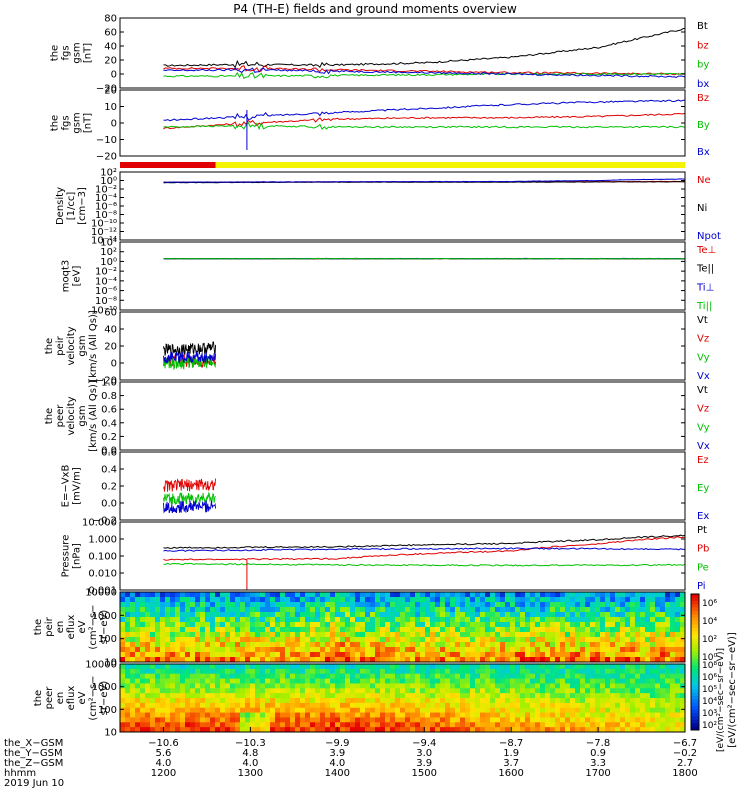 The width and height of the screenshot is (750, 804). Describe the element at coordinates (110, 61) in the screenshot. I see `ytick-0-3: 20` at that location.